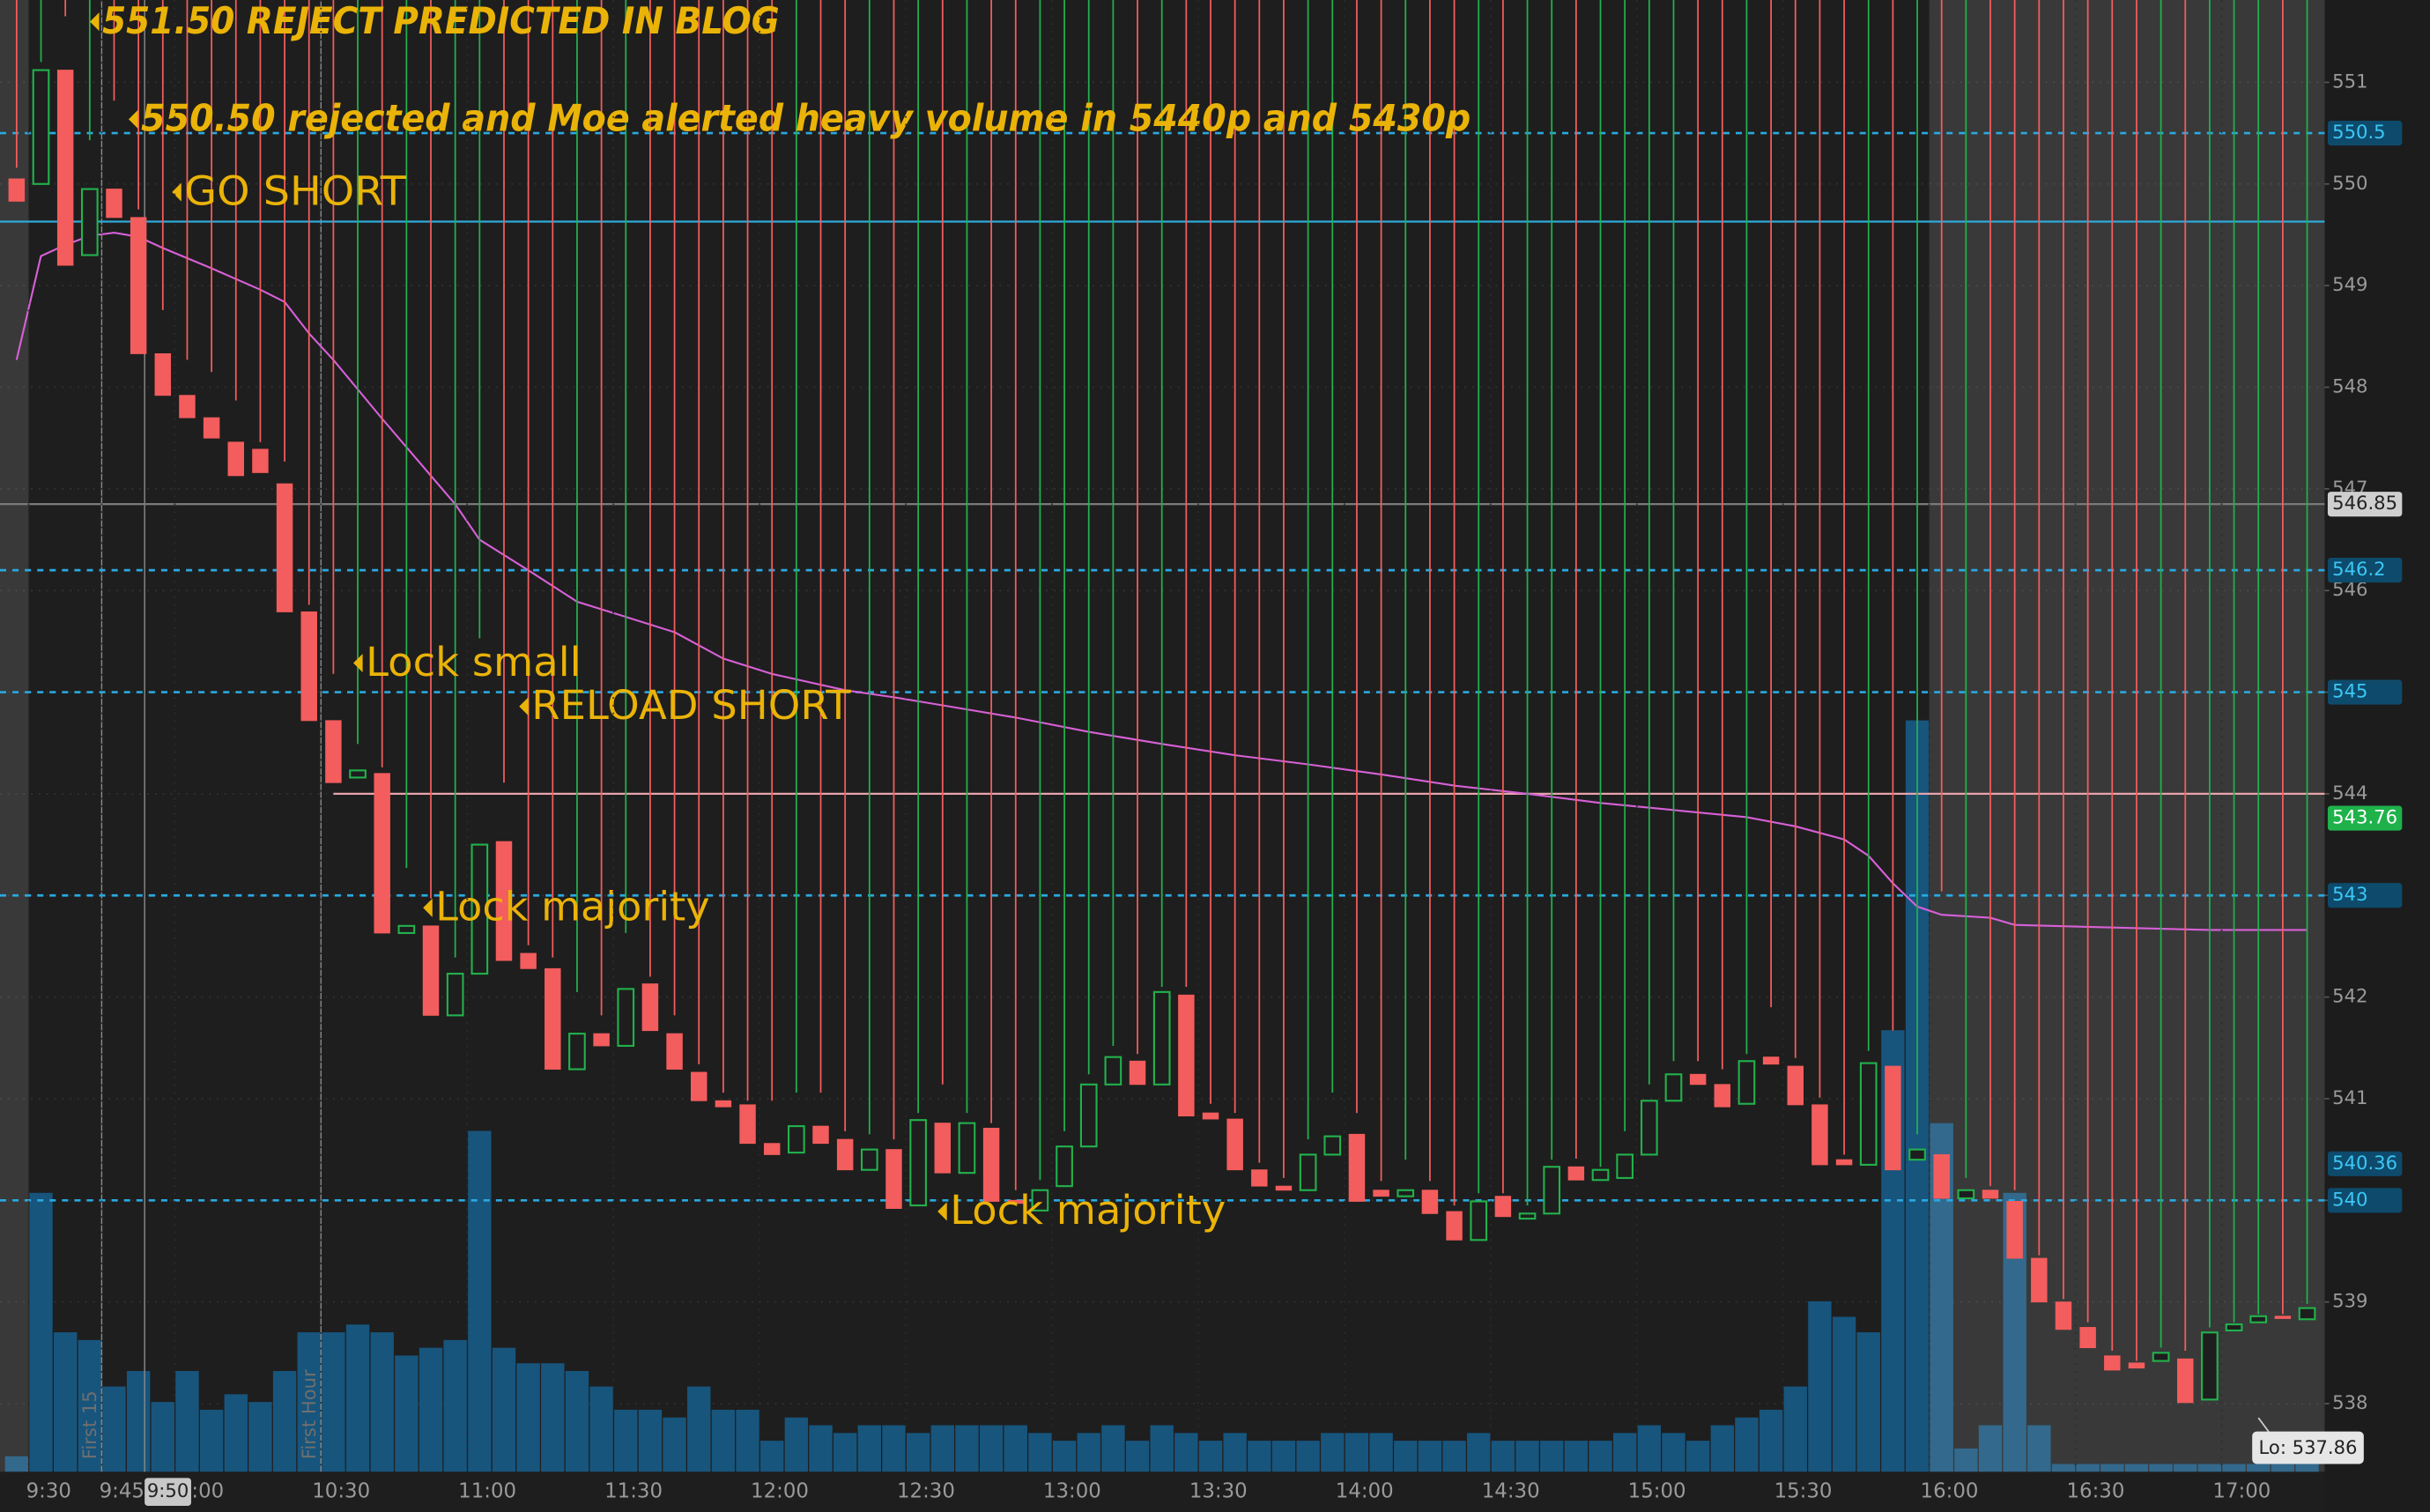 The height and width of the screenshot is (1512, 2430). Describe the element at coordinates (2377, 756) in the screenshot. I see `price-axis-panel` at that location.